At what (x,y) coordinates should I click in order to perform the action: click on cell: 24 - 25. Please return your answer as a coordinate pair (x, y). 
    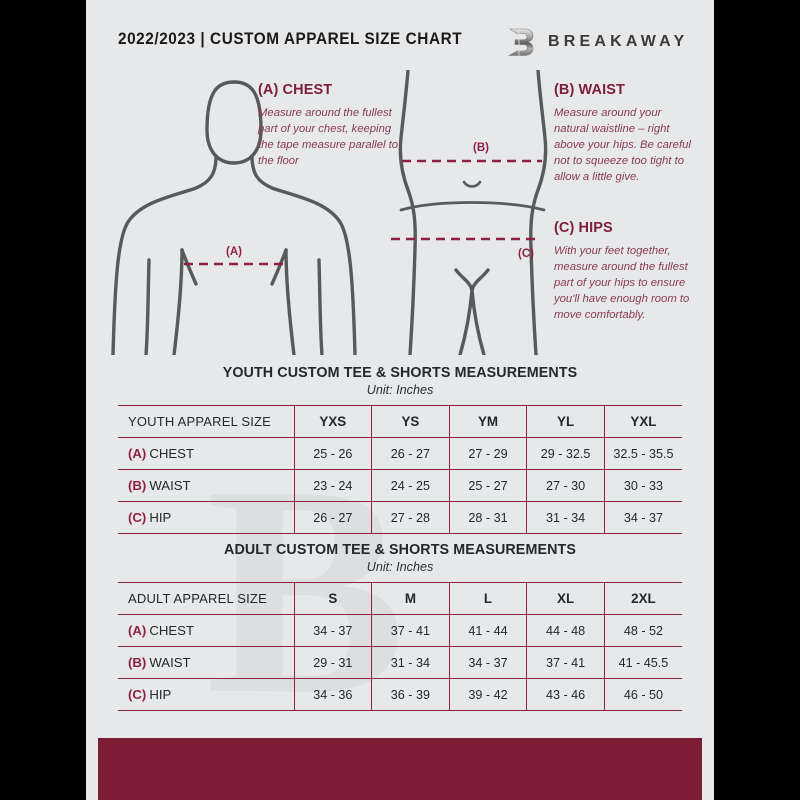
    Looking at the image, I should click on (410, 485).